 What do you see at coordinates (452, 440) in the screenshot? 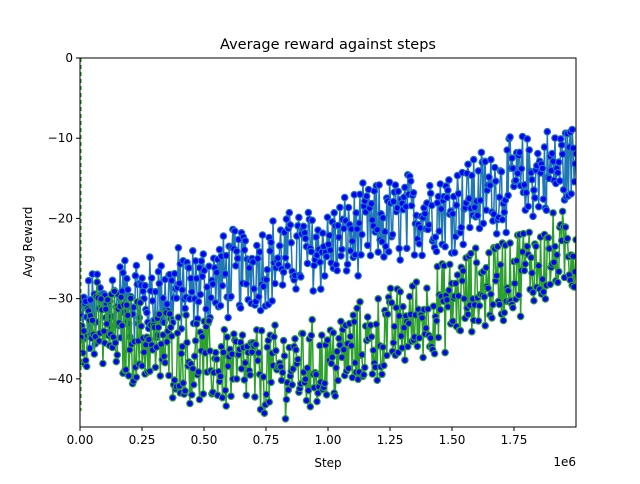
I see `x-tick-label: 1.50` at bounding box center [452, 440].